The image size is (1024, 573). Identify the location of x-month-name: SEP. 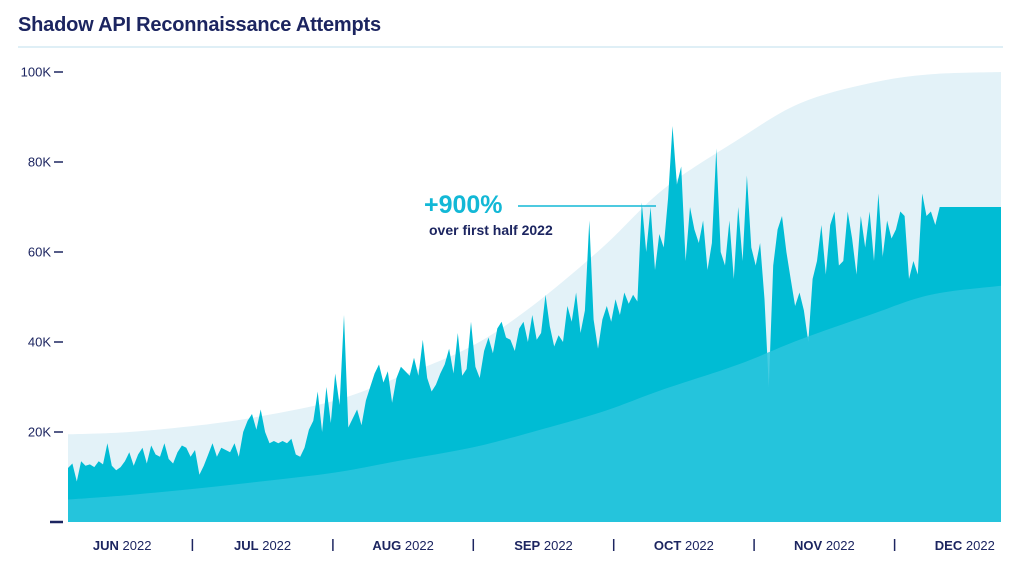
(527, 545).